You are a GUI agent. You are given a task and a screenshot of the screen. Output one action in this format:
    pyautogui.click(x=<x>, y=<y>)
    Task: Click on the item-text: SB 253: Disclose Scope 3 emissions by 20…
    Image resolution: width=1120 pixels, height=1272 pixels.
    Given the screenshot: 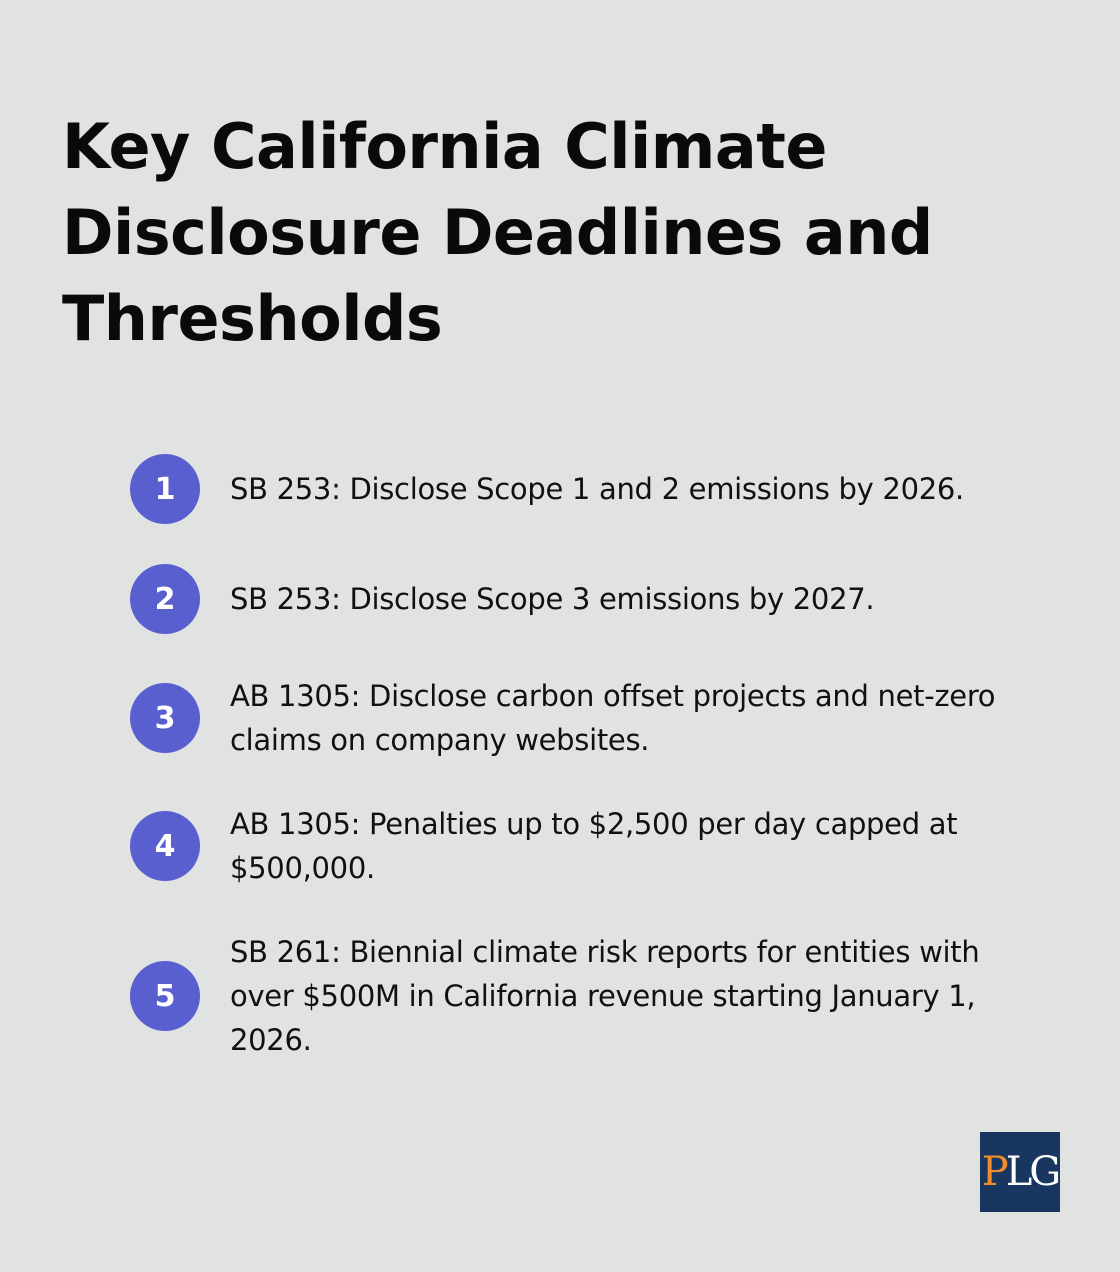 What is the action you would take?
    pyautogui.click(x=552, y=599)
    